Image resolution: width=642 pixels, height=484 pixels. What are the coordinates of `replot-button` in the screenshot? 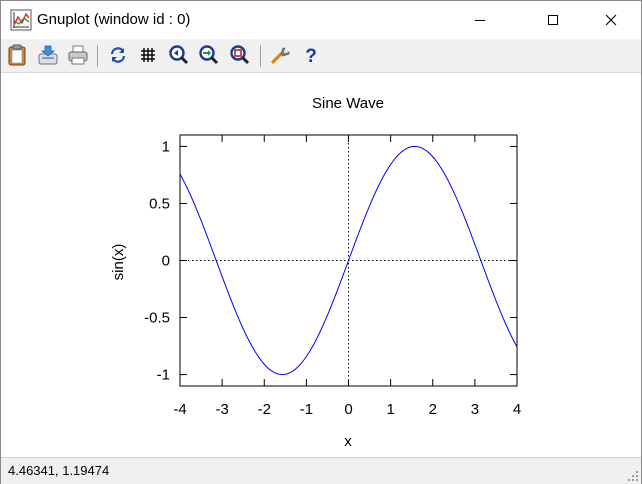 It's located at (118, 55).